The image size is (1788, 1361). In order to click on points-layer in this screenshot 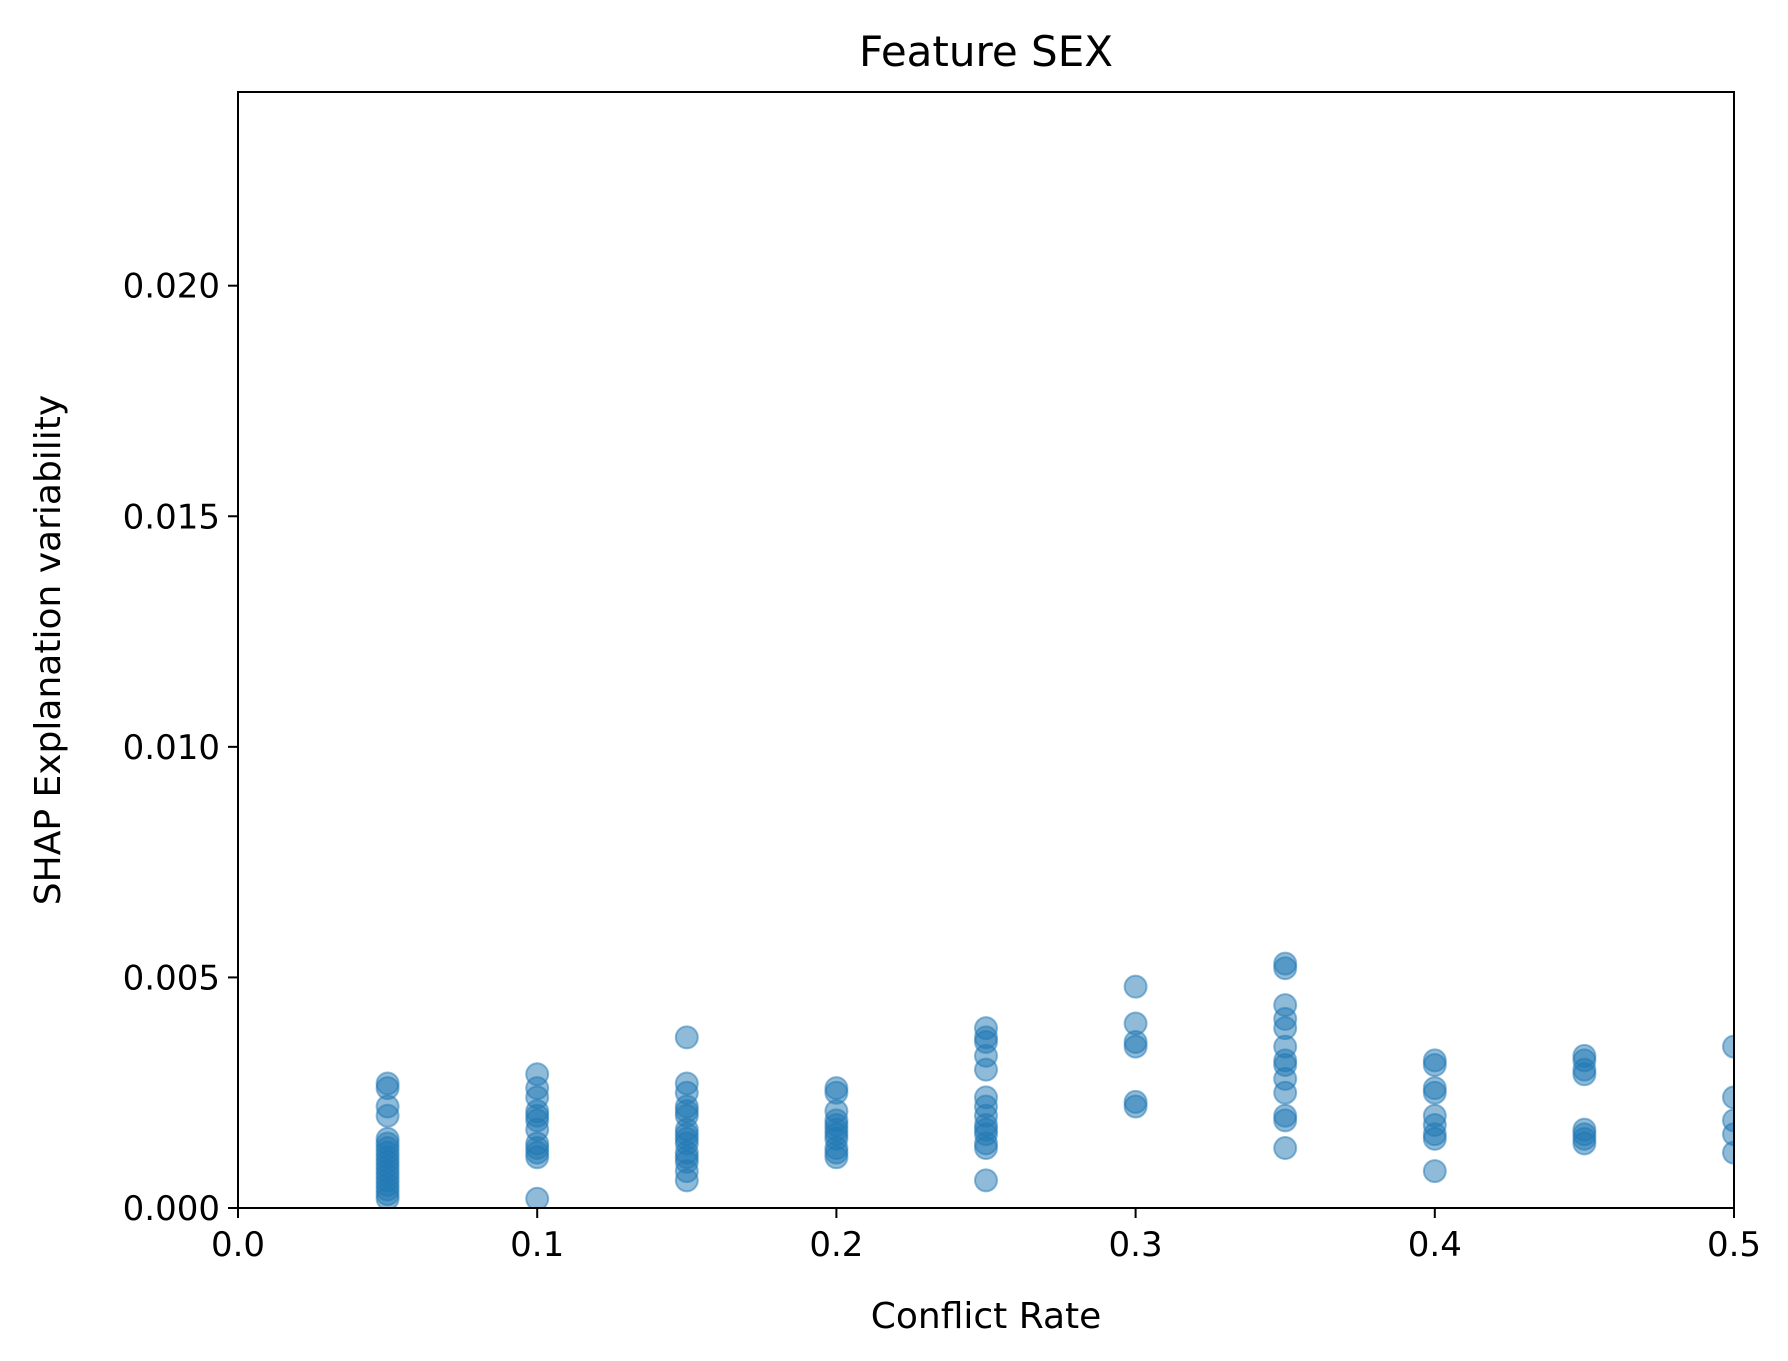, I will do `click(1054, 1079)`.